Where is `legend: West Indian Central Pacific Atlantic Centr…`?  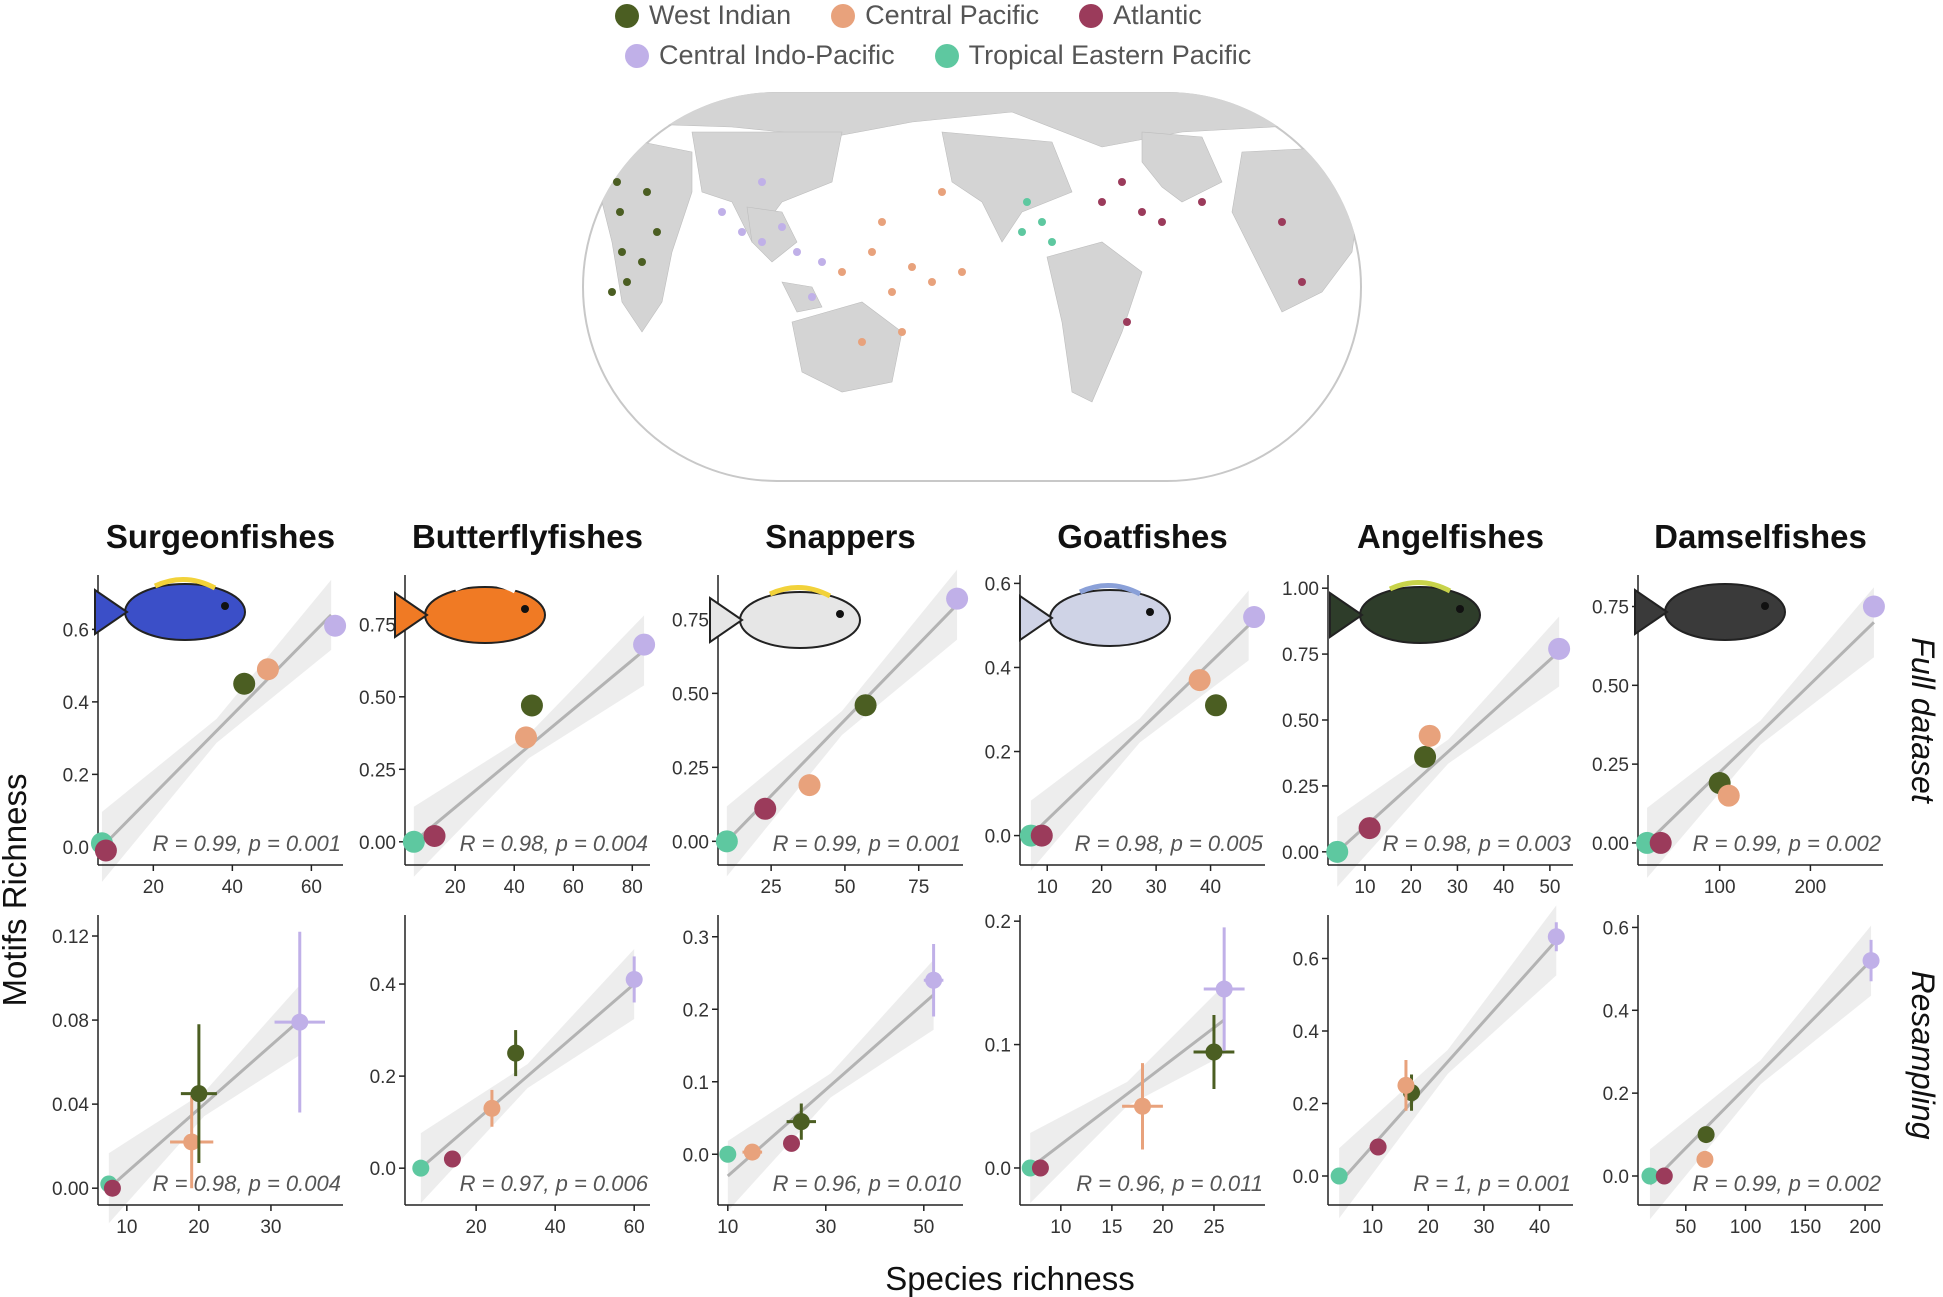
legend: West Indian Central Pacific Atlantic Centr… is located at coordinates (971, 40).